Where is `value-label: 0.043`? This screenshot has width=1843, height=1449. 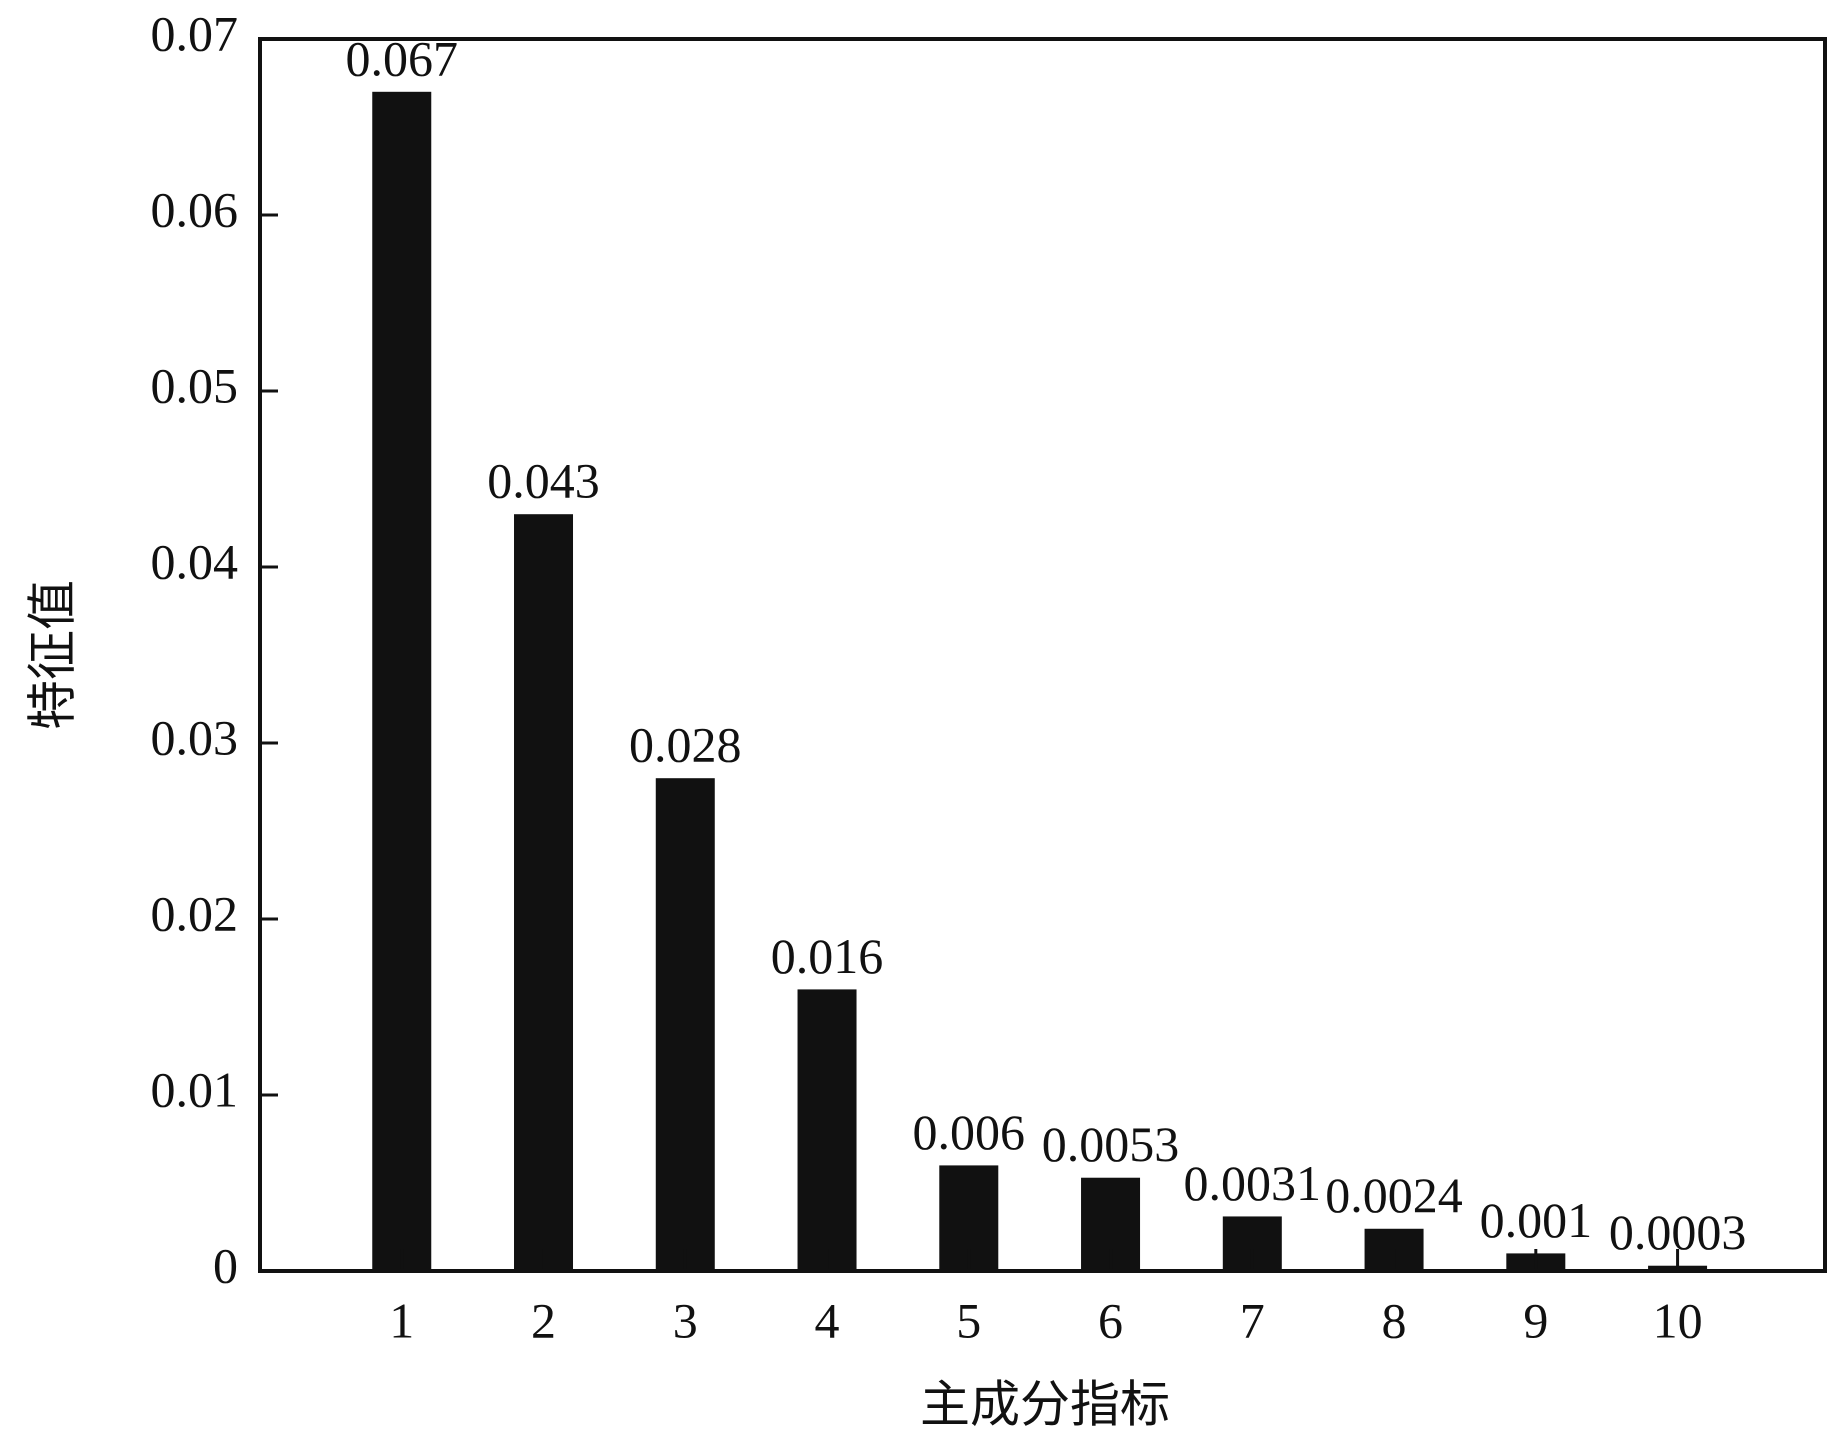 value-label: 0.043 is located at coordinates (543, 481).